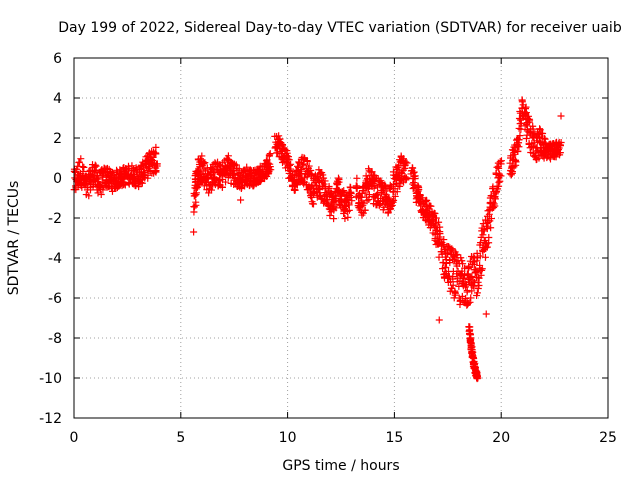  What do you see at coordinates (180, 438) in the screenshot?
I see `x-tick-label: 5` at bounding box center [180, 438].